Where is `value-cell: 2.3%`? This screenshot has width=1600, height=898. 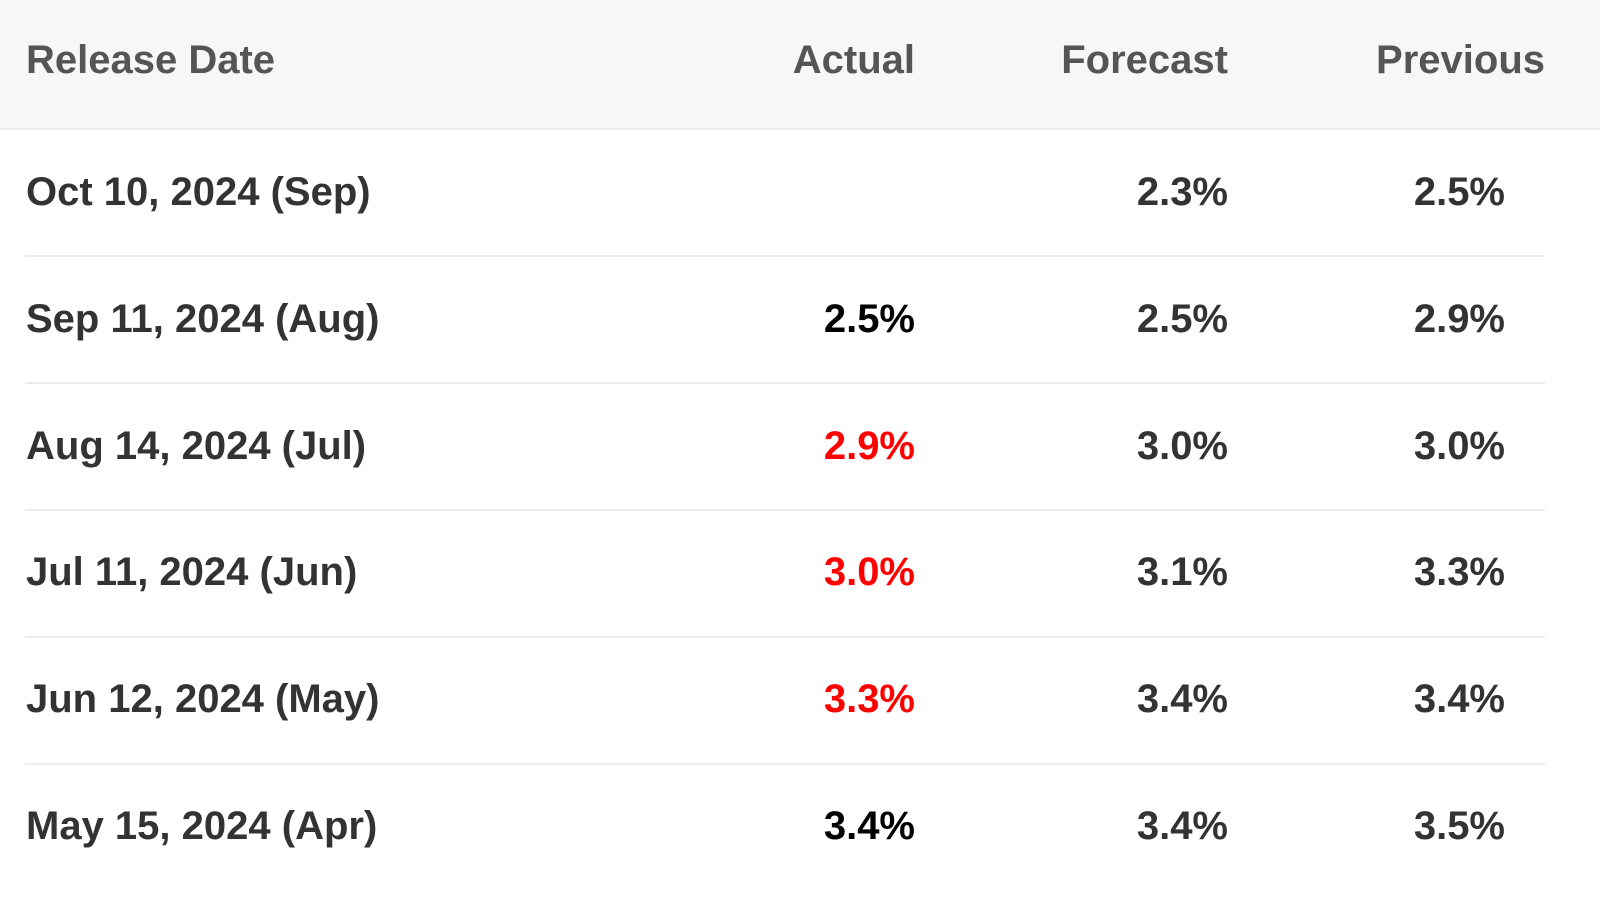
value-cell: 2.3% is located at coordinates (1182, 192).